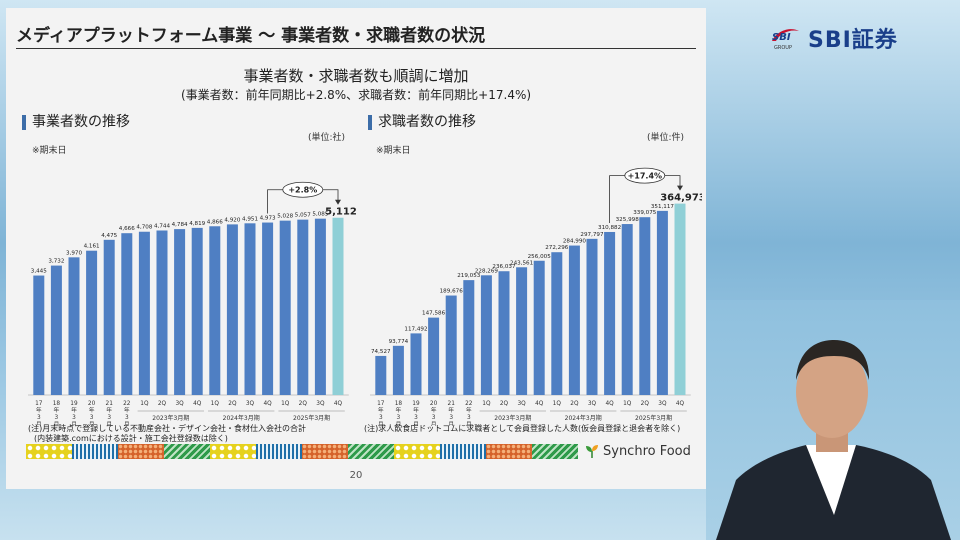 Image resolution: width=960 pixels, height=540 pixels. What do you see at coordinates (653, 418) in the screenshot?
I see `period-group-label: 2025年3月期` at bounding box center [653, 418].